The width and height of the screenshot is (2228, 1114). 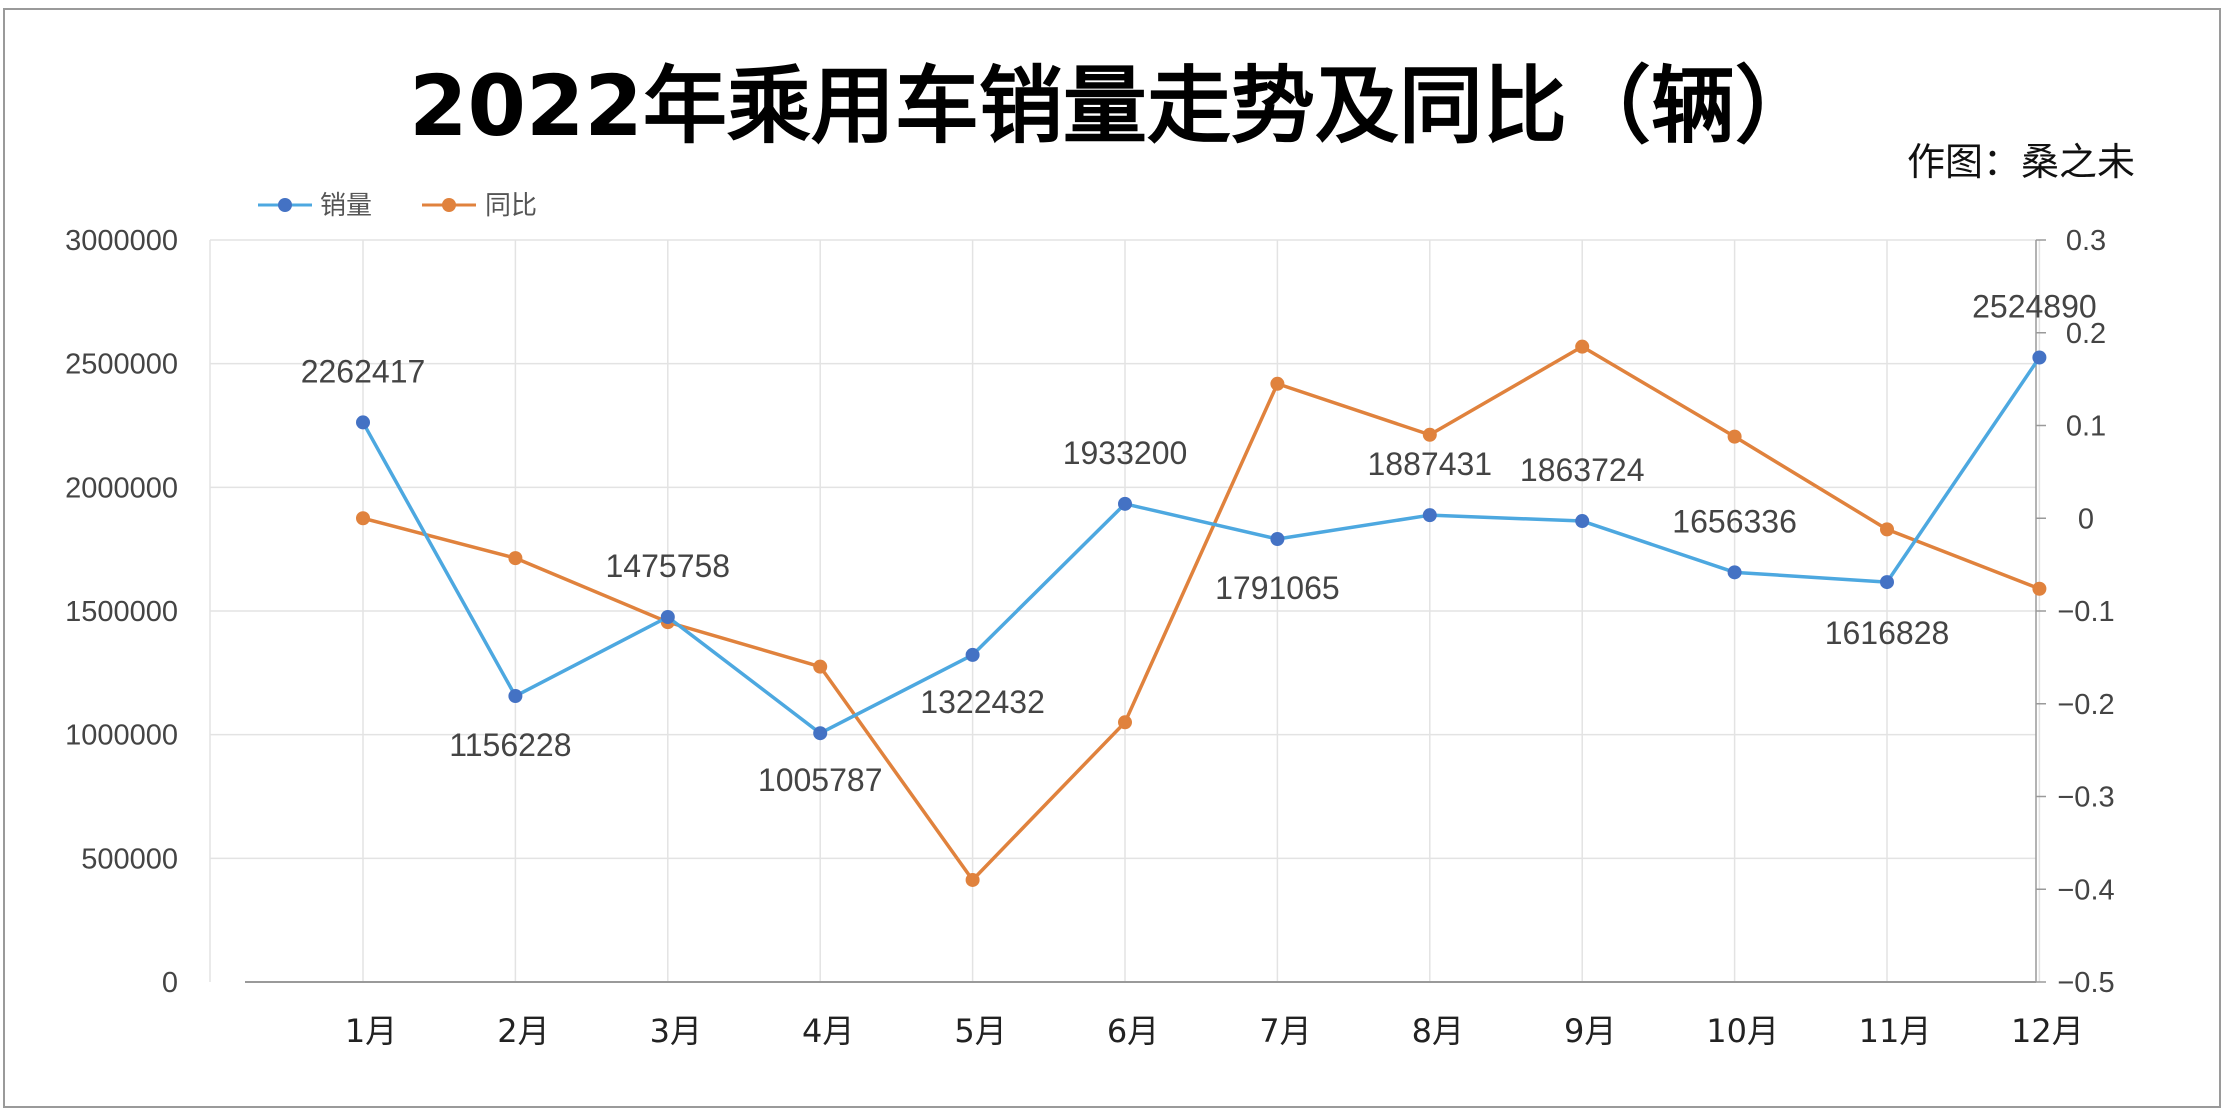 What do you see at coordinates (371, 1031) in the screenshot?
I see `x-tick-label: 1月` at bounding box center [371, 1031].